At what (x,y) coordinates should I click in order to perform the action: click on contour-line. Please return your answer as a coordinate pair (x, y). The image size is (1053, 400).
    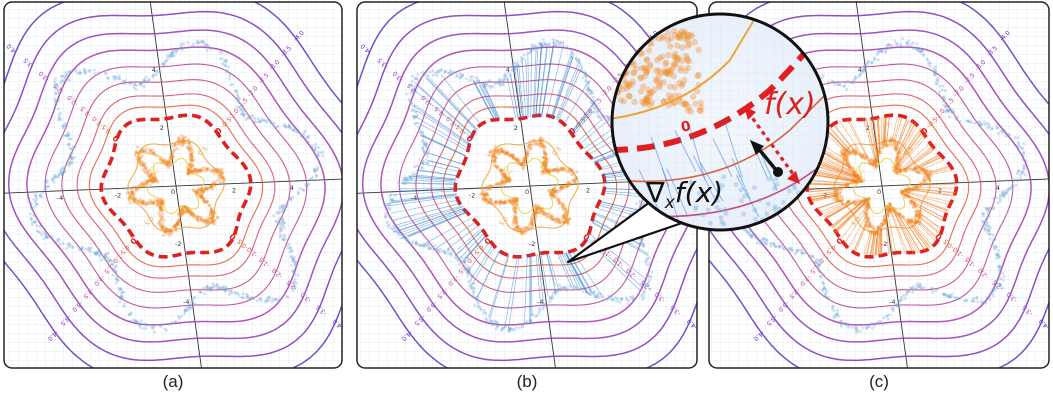
    Looking at the image, I should click on (176, 186).